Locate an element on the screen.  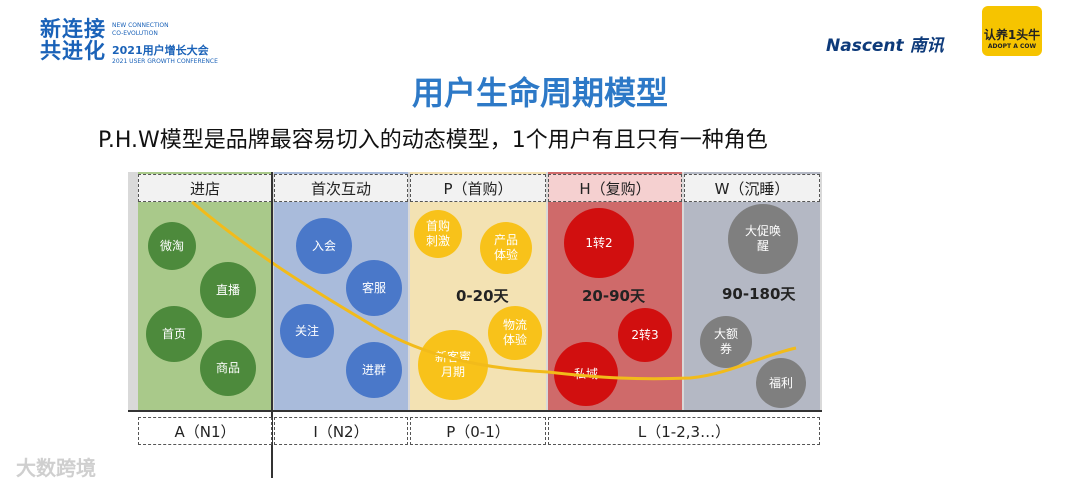
node-kefu: 客服 is located at coordinates (374, 288).